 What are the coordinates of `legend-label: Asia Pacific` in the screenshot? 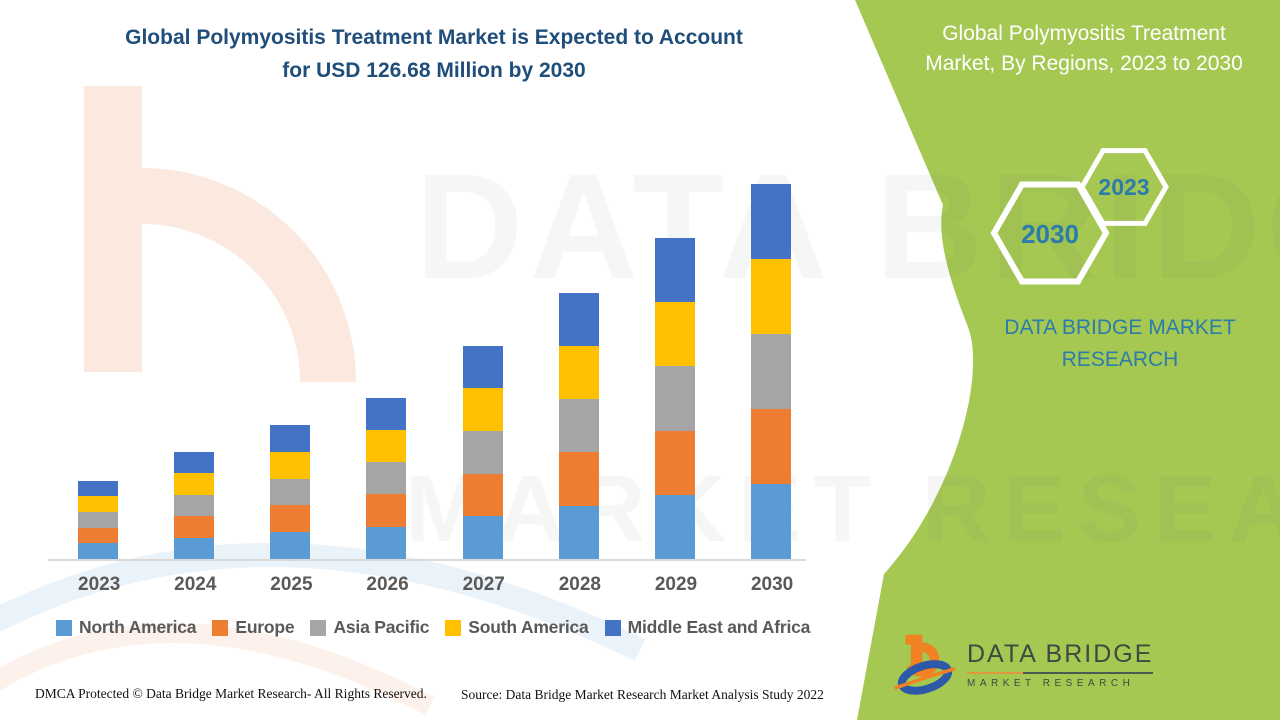 It's located at (381, 627).